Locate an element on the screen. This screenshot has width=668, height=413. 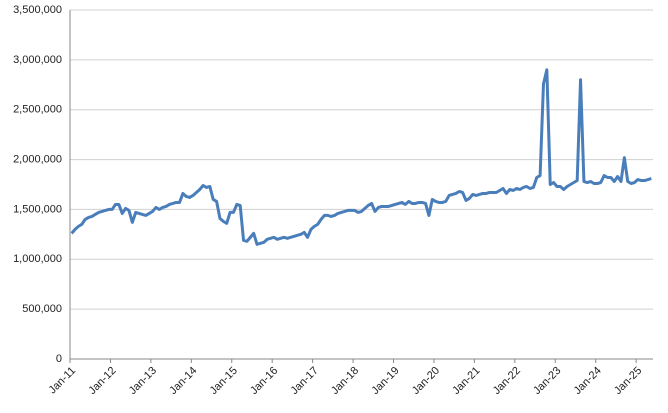
x-tick-label: Jan-21 is located at coordinates (466, 381).